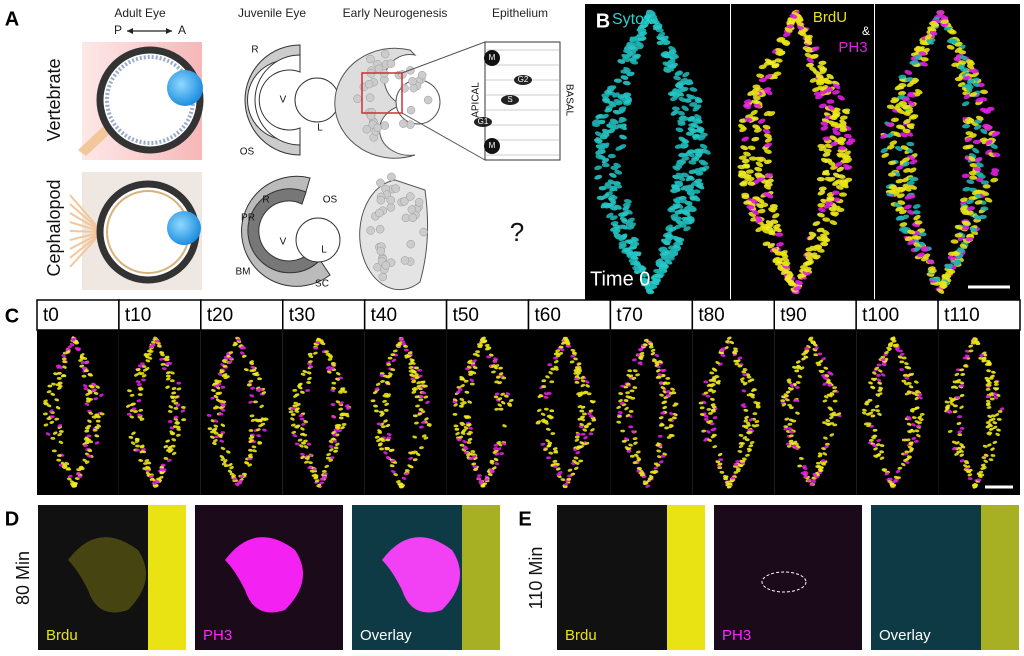 Image resolution: width=1024 pixels, height=656 pixels. I want to click on structure-label: L, so click(320, 128).